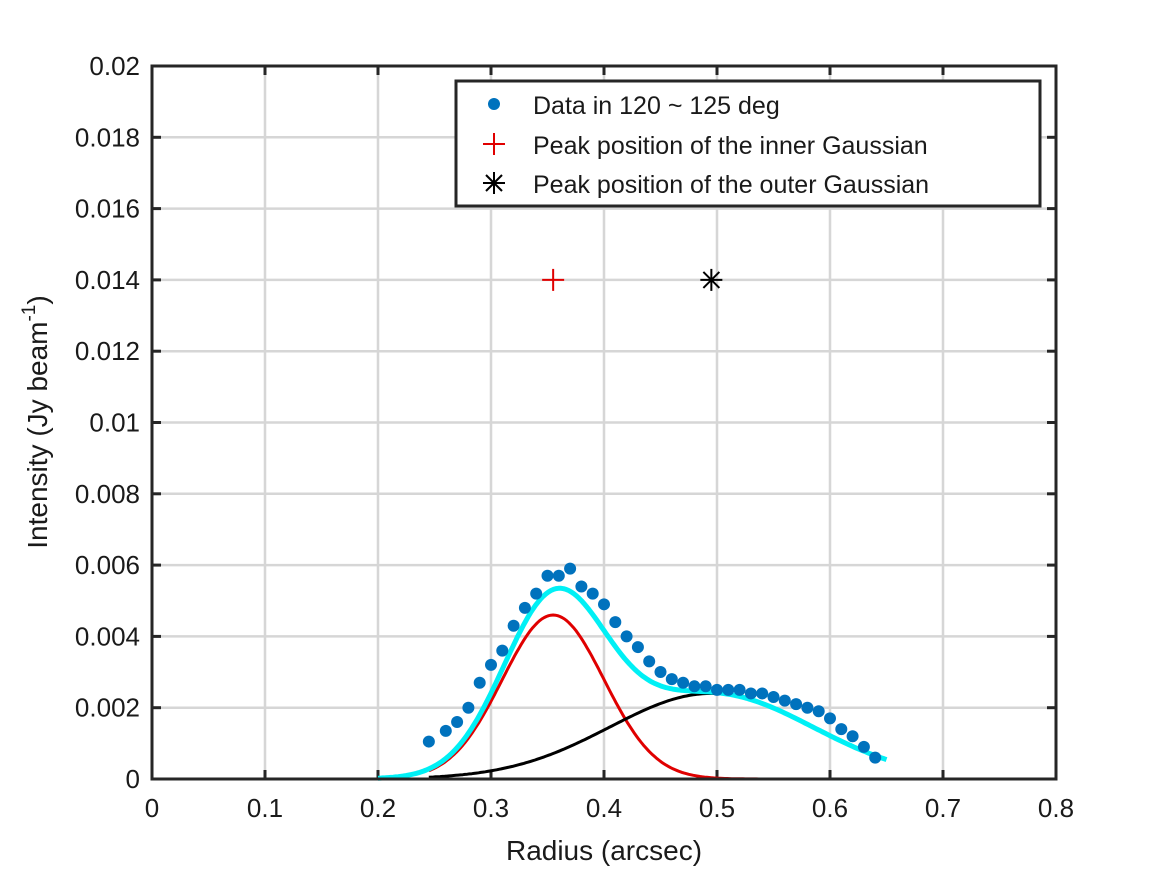  Describe the element at coordinates (107, 351) in the screenshot. I see `y-tick-label: 0.012` at that location.